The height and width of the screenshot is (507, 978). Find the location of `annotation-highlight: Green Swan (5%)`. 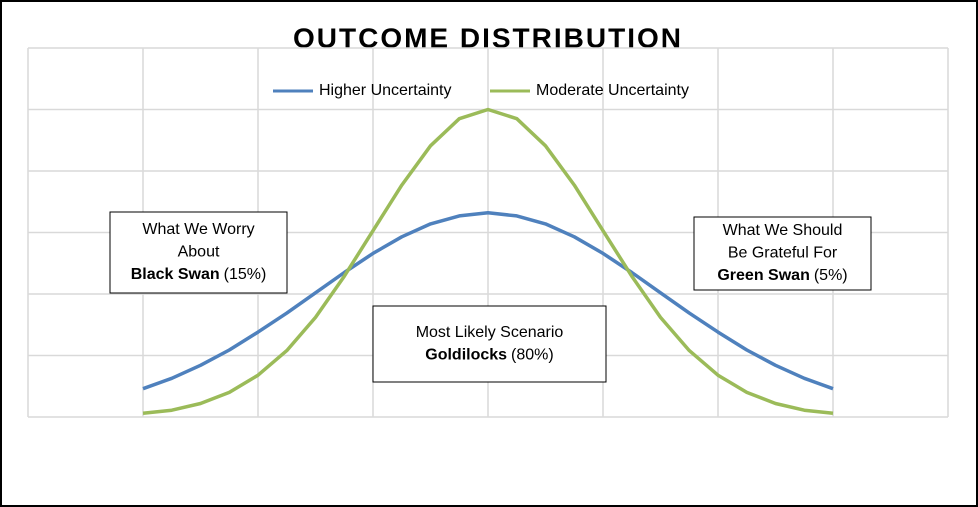

annotation-highlight: Green Swan (5%) is located at coordinates (782, 275).